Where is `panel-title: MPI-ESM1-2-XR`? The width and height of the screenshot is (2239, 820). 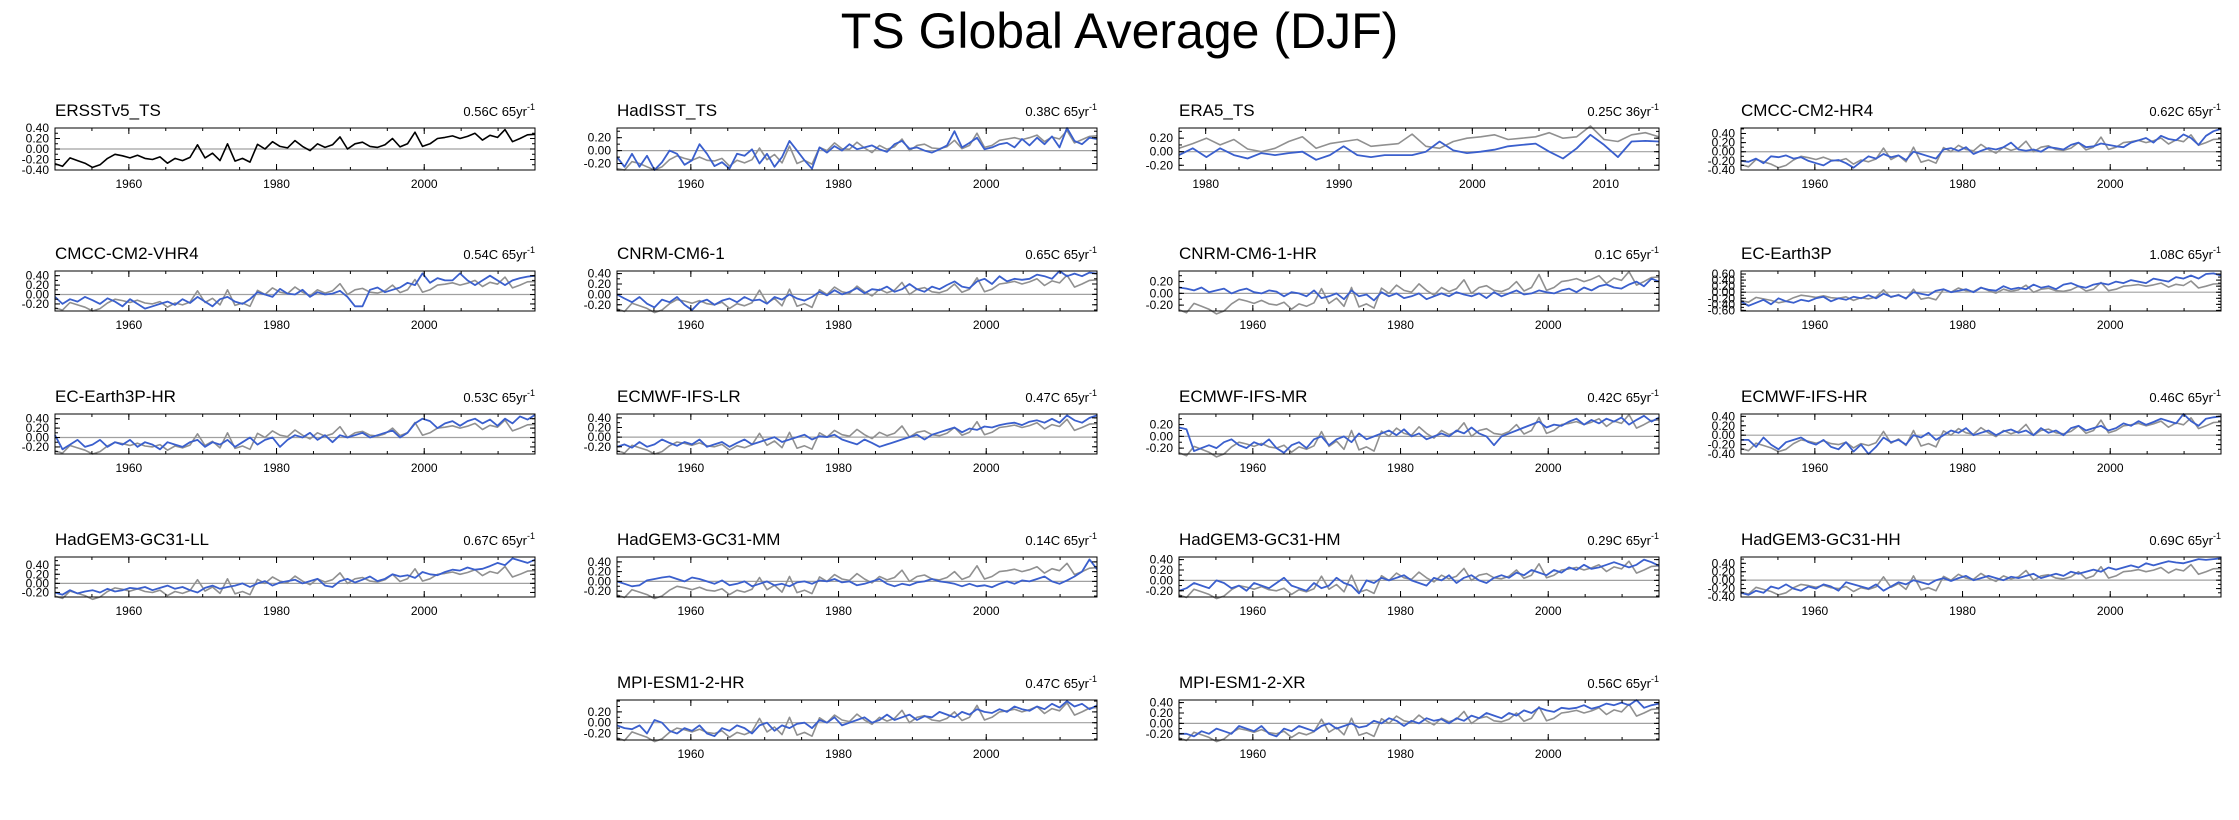 panel-title: MPI-ESM1-2-XR is located at coordinates (1242, 682).